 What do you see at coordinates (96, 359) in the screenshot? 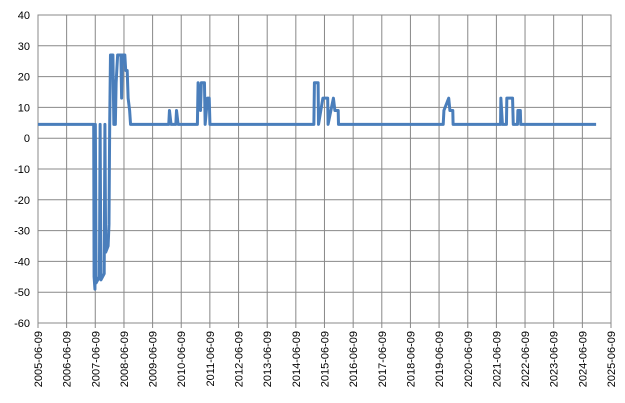
I see `x-tick-label: 2007-06-09` at bounding box center [96, 359].